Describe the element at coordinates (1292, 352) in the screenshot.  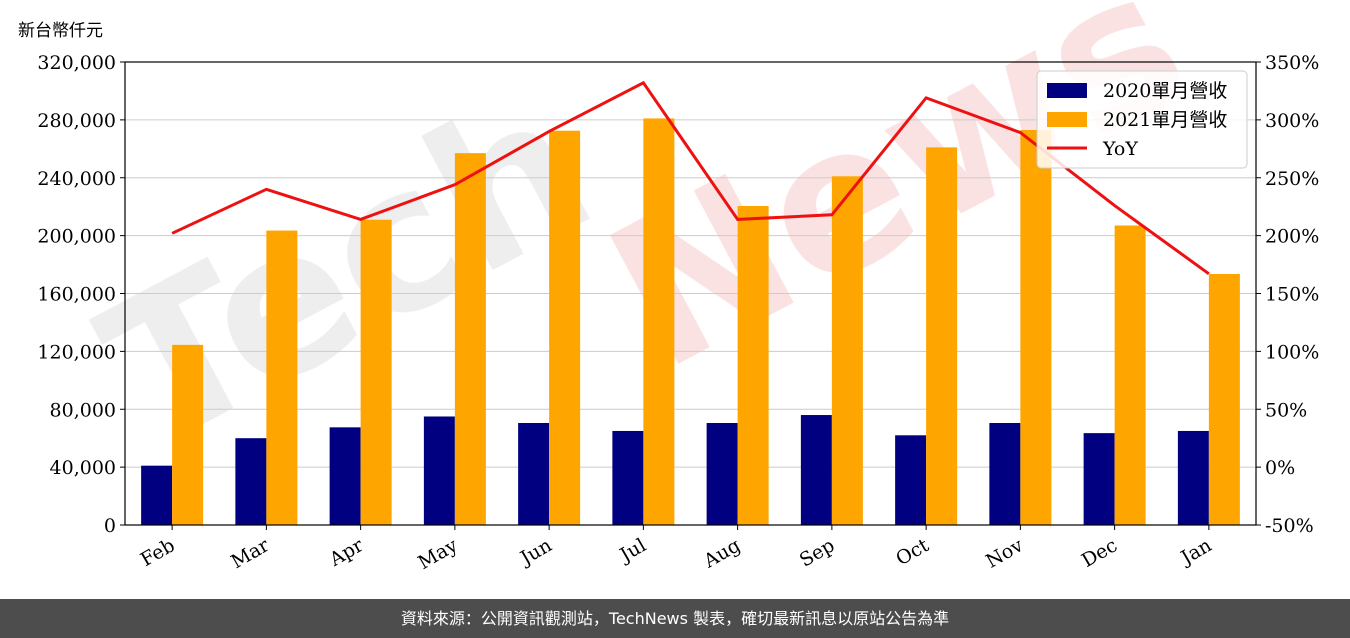
I see `y2-tick-label: 100%` at that location.